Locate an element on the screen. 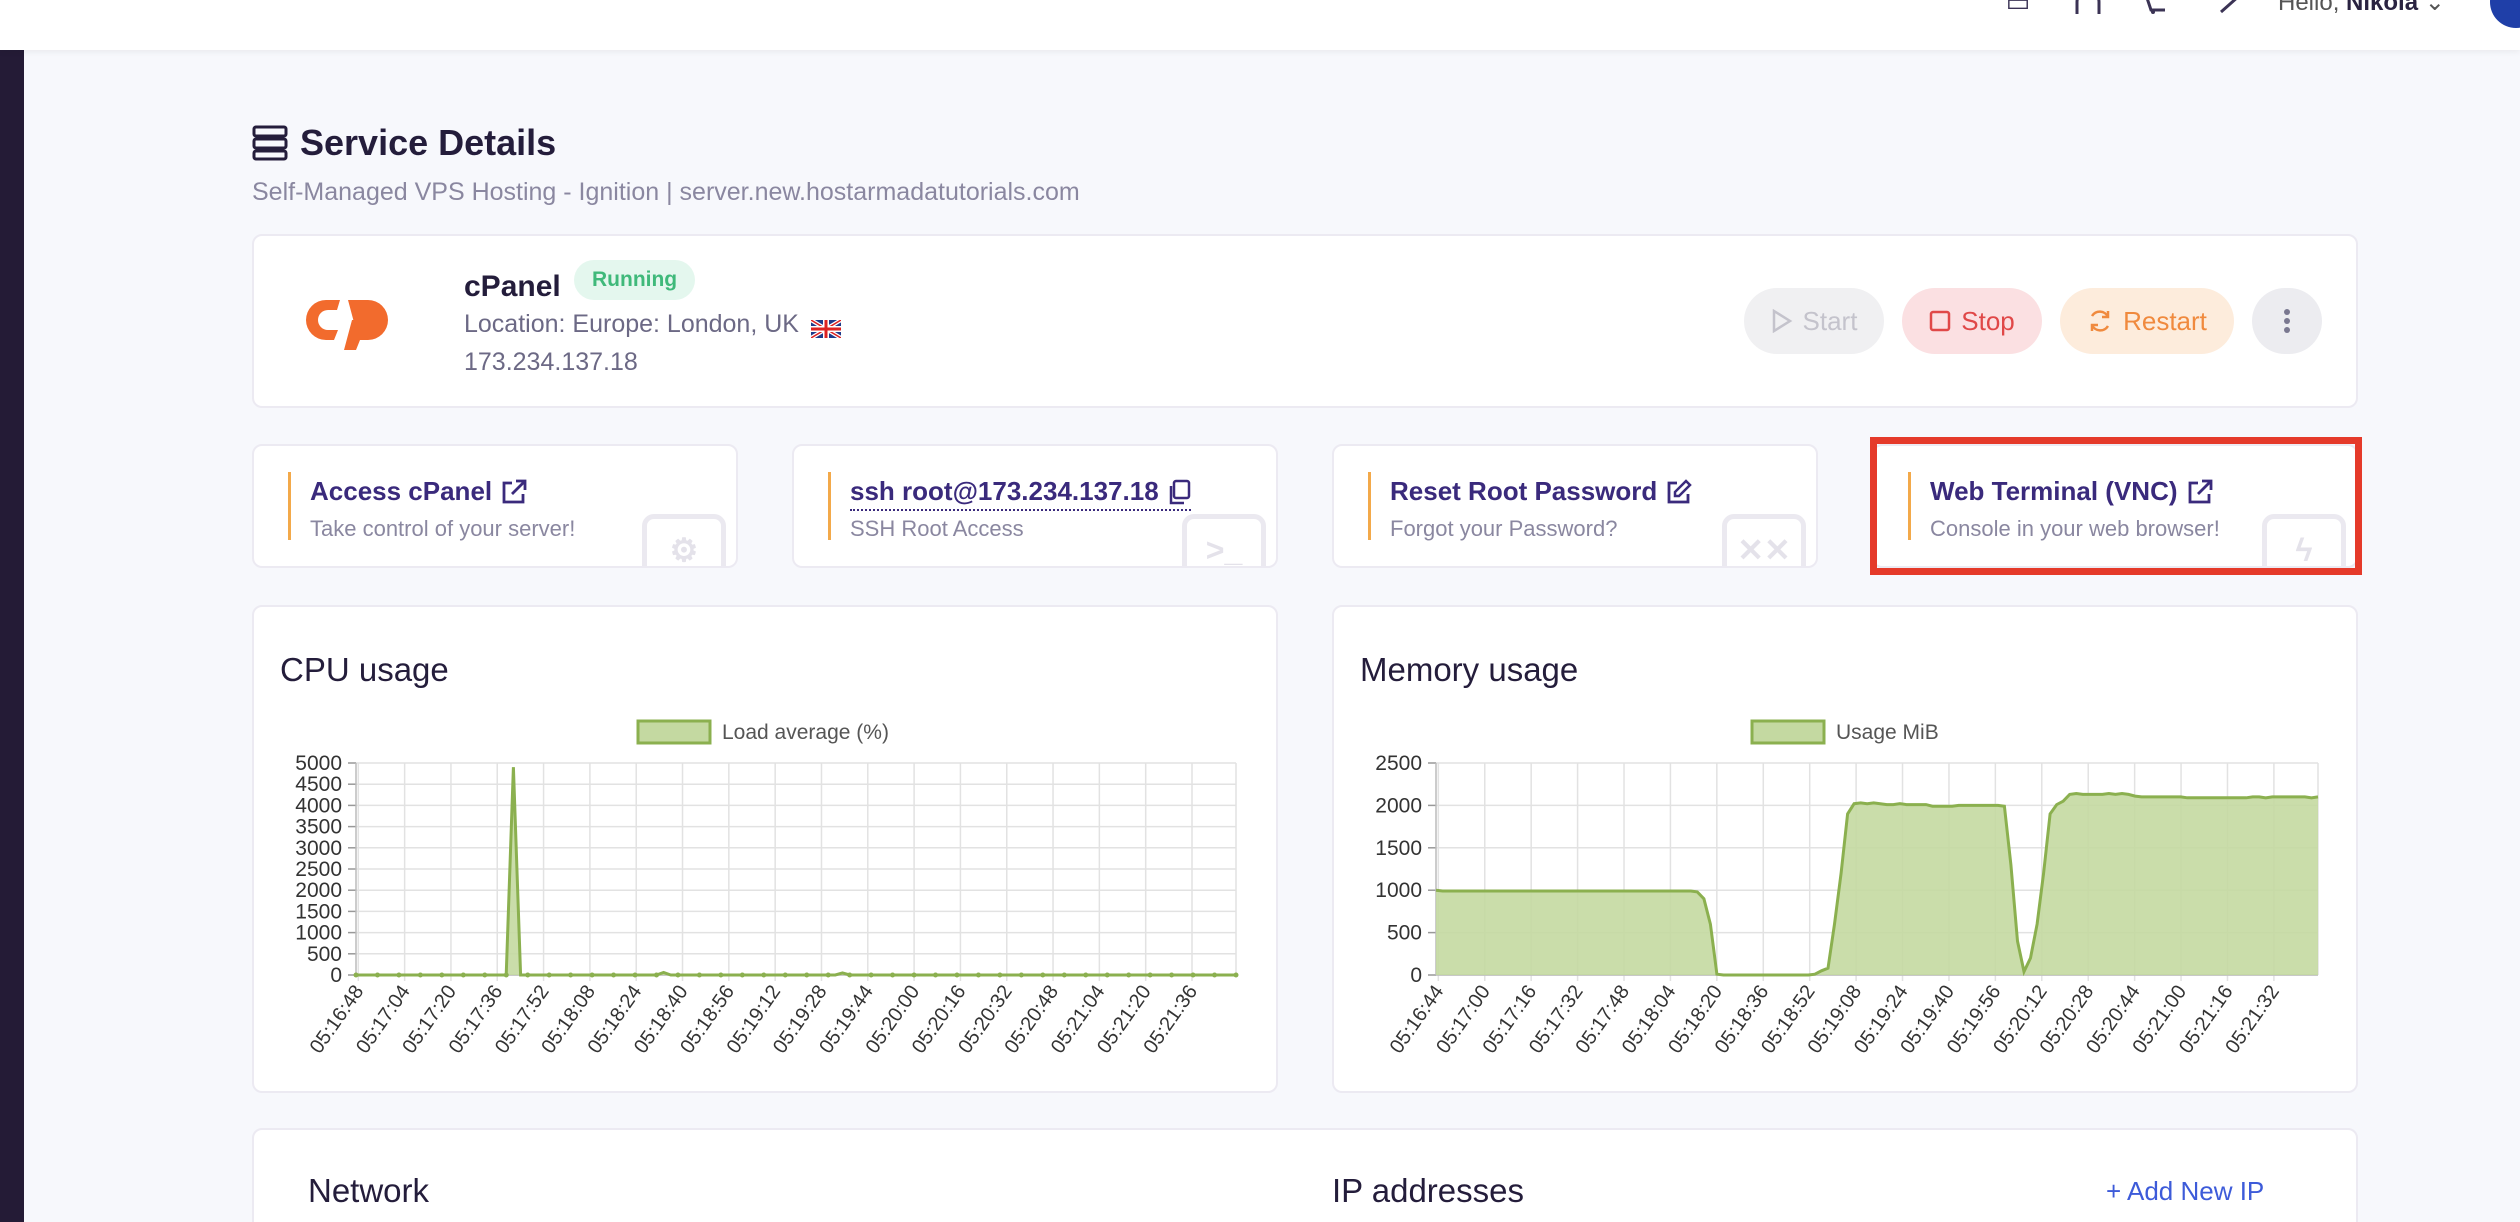 The height and width of the screenshot is (1222, 2520). start-label: Start is located at coordinates (1830, 320).